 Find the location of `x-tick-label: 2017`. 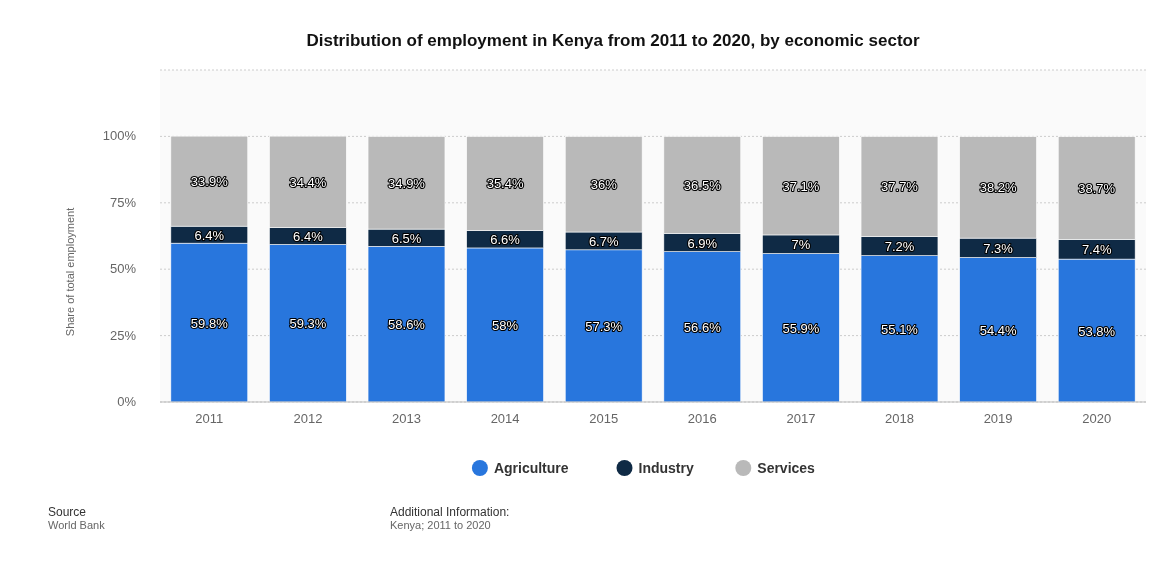

x-tick-label: 2017 is located at coordinates (801, 418).